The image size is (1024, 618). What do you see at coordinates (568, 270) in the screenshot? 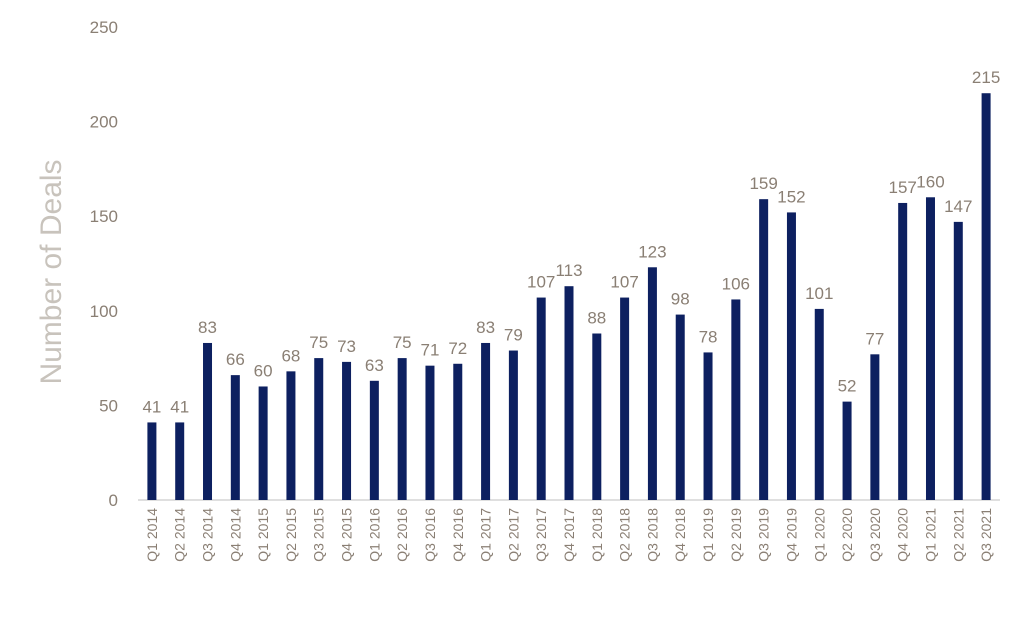
I see `data-label: 113` at bounding box center [568, 270].